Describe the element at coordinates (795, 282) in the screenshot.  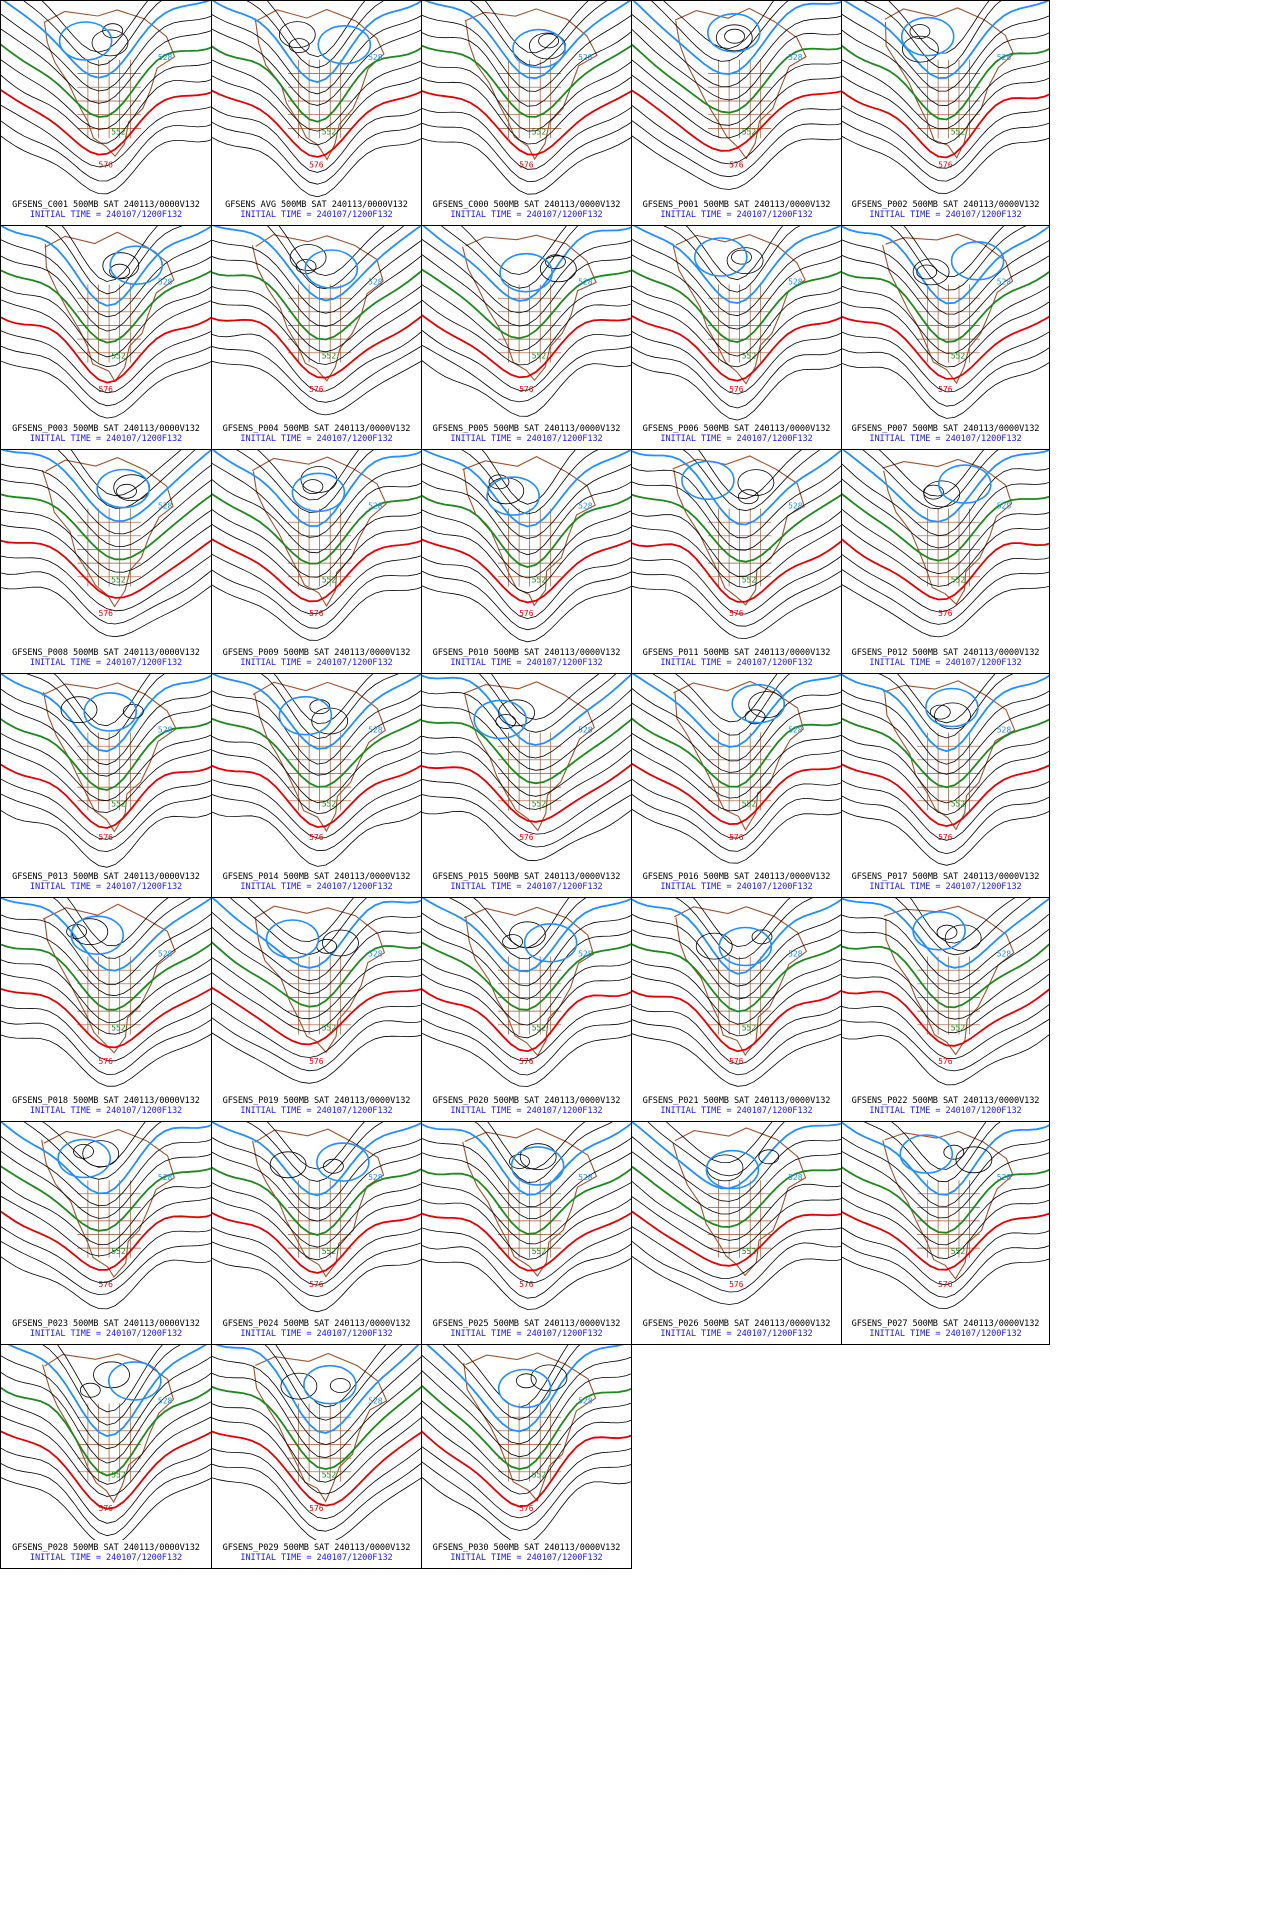
I see `contour-value-label: 528` at that location.